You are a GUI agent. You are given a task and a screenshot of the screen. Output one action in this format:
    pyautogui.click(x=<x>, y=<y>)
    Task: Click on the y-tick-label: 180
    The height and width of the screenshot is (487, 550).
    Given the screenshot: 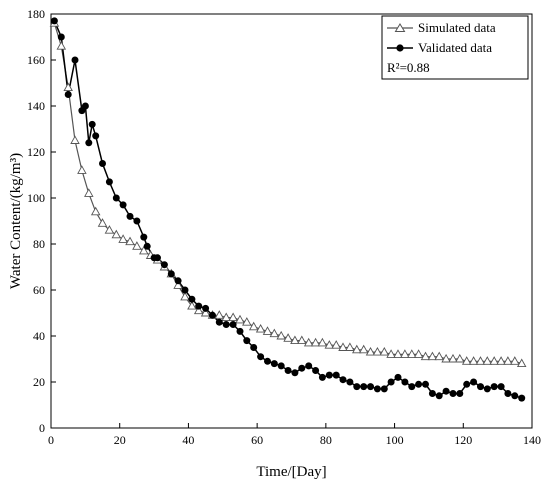 What is the action you would take?
    pyautogui.click(x=36, y=14)
    